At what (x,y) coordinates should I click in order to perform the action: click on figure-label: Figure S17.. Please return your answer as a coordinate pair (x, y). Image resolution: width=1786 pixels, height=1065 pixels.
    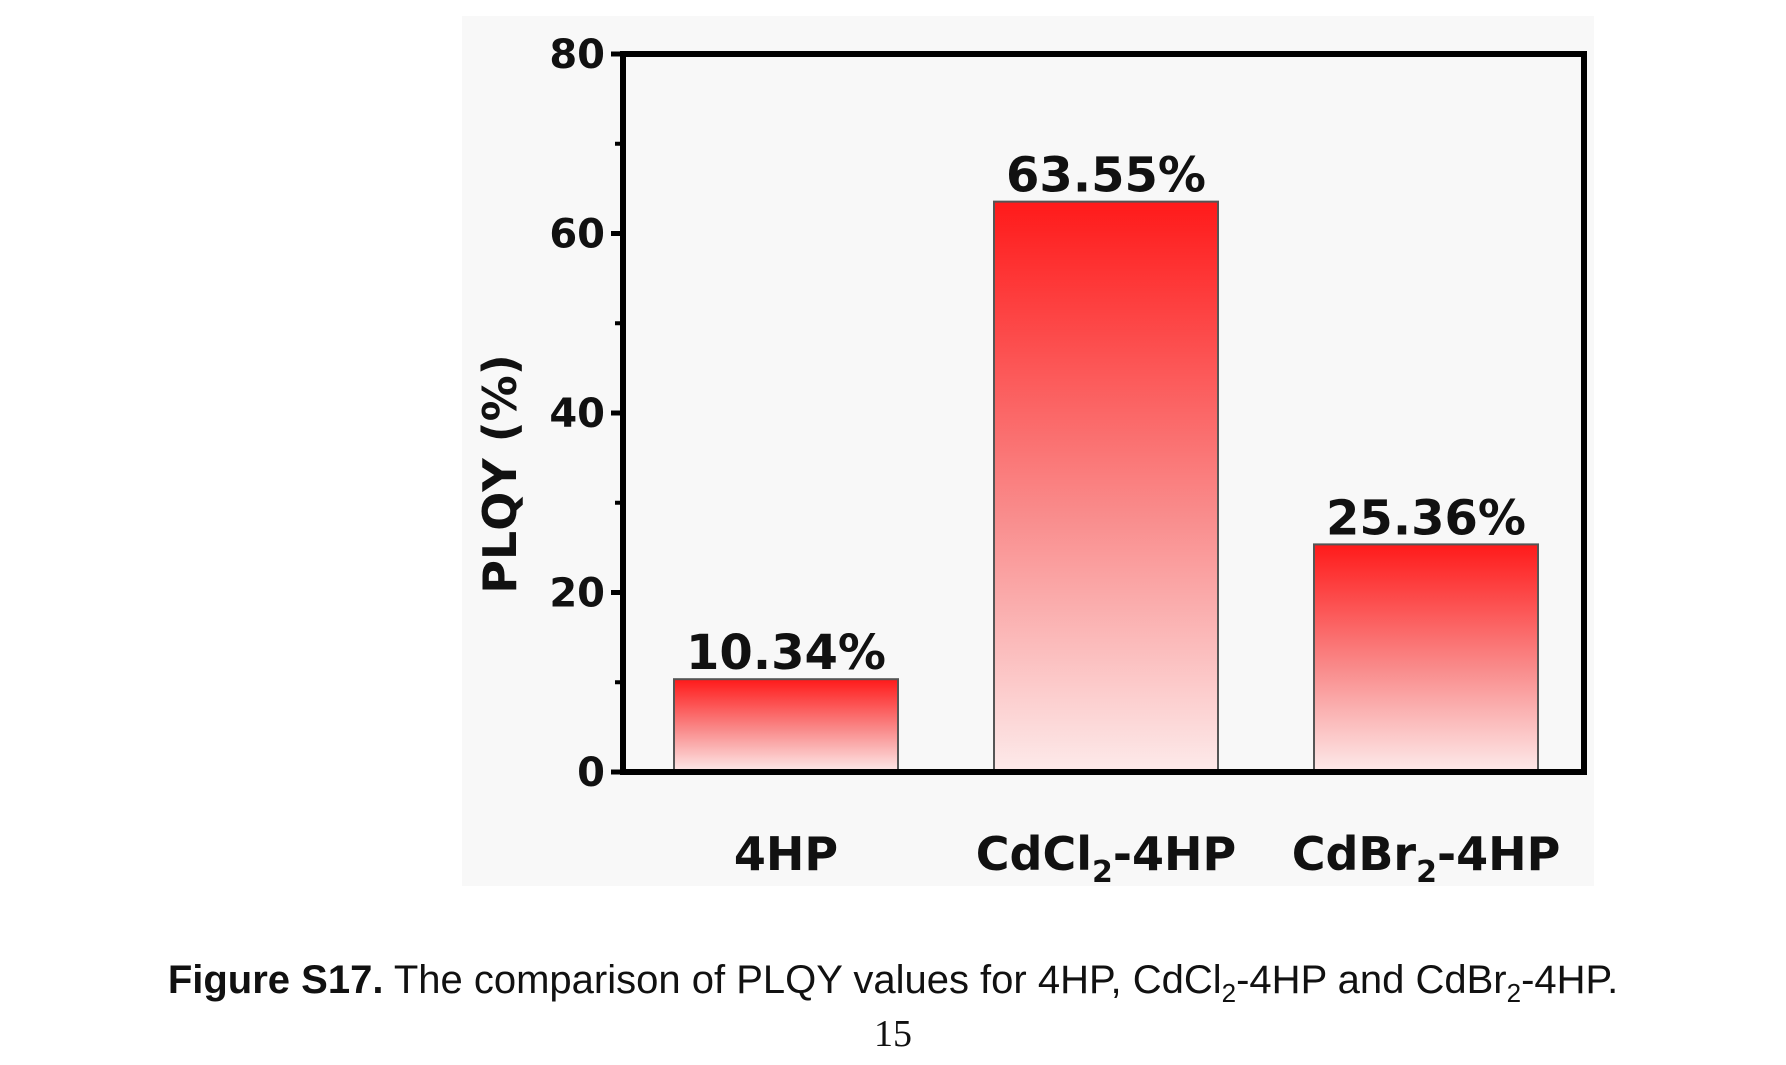
    Looking at the image, I should click on (275, 980).